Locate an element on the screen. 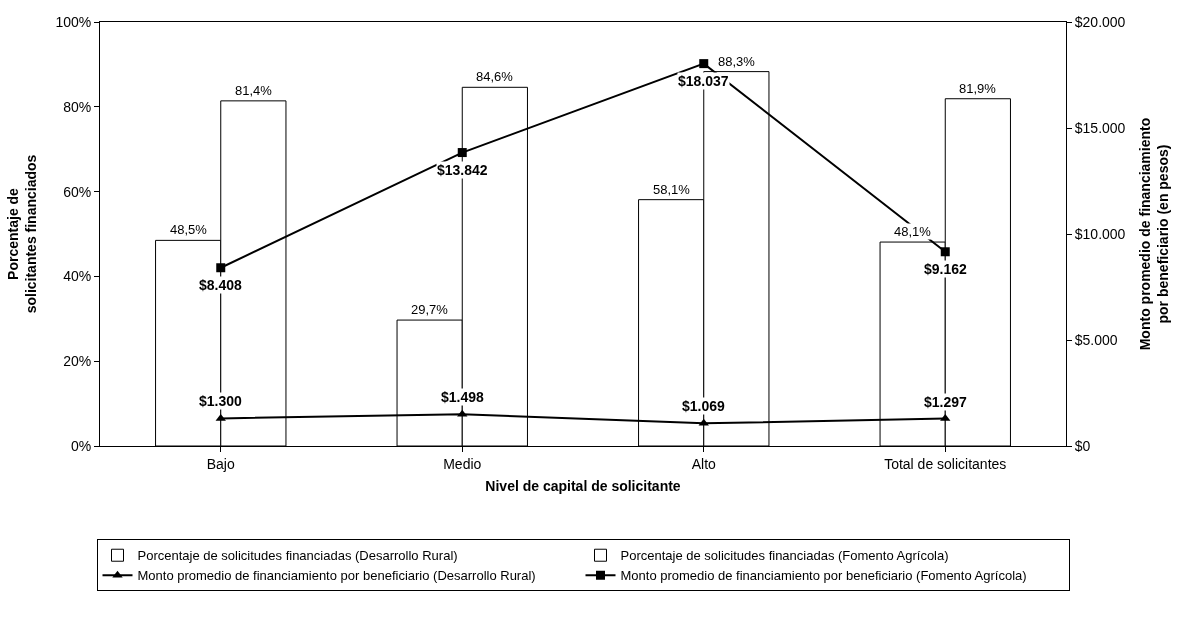 This screenshot has height=631, width=1181. data-label: $1.297 is located at coordinates (946, 402).